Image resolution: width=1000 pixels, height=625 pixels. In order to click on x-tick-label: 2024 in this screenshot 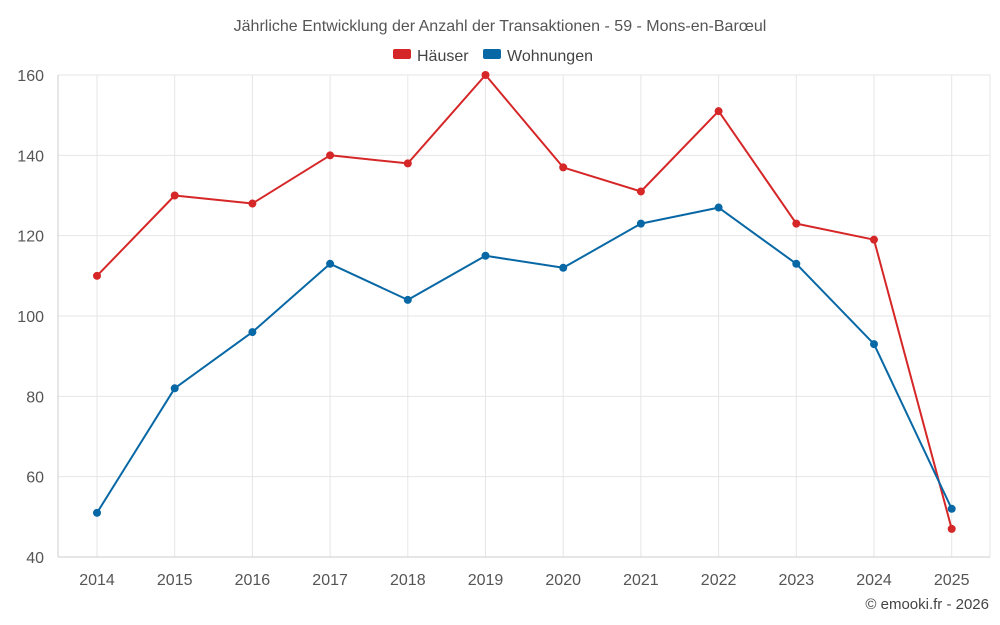, I will do `click(874, 580)`.